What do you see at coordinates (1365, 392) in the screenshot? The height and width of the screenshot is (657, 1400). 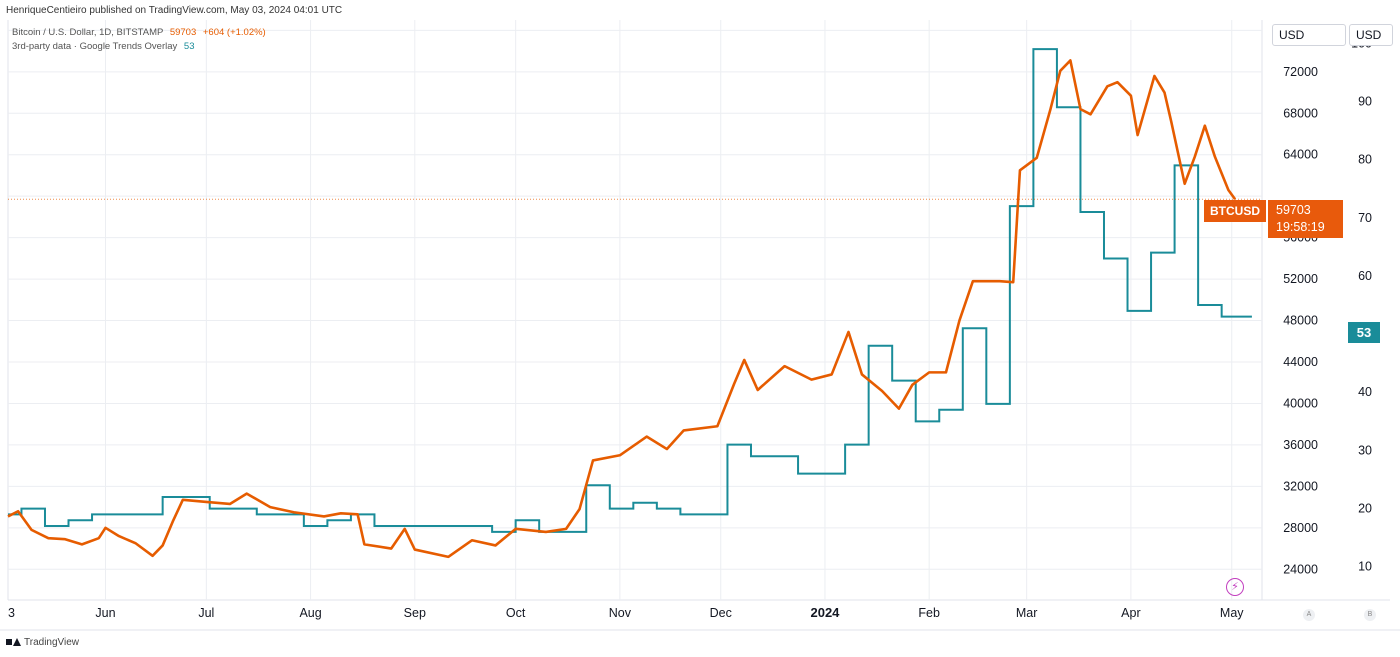 I see `trends-tick-label: 40` at bounding box center [1365, 392].